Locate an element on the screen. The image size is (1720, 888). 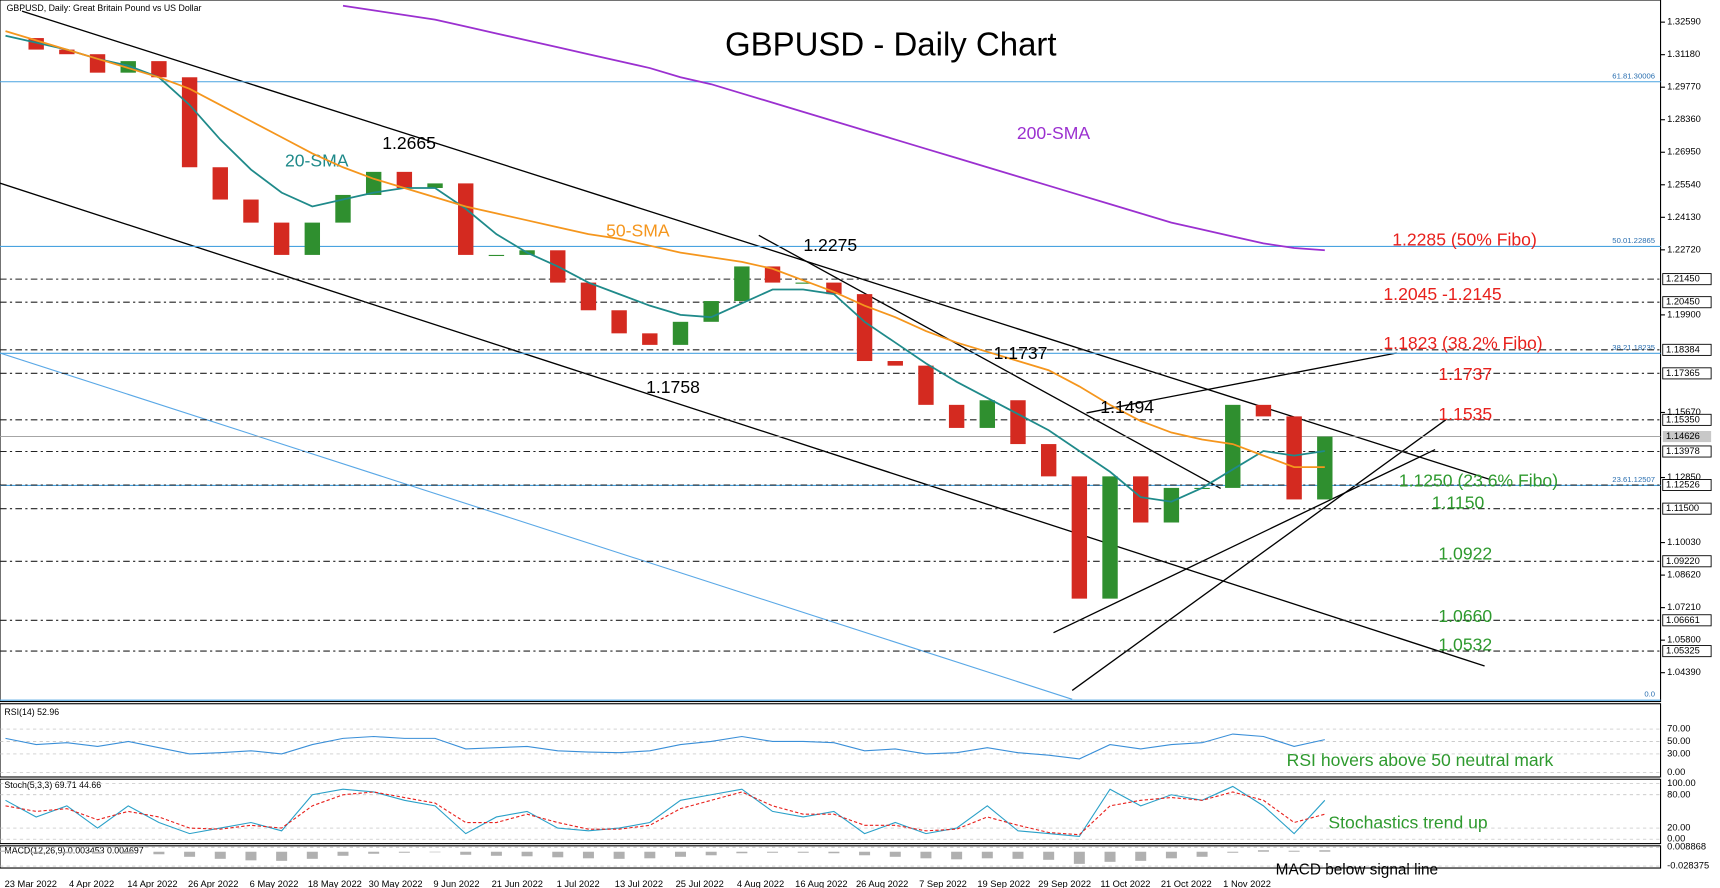
y-tick-label: 1.28360 is located at coordinates (1684, 118).